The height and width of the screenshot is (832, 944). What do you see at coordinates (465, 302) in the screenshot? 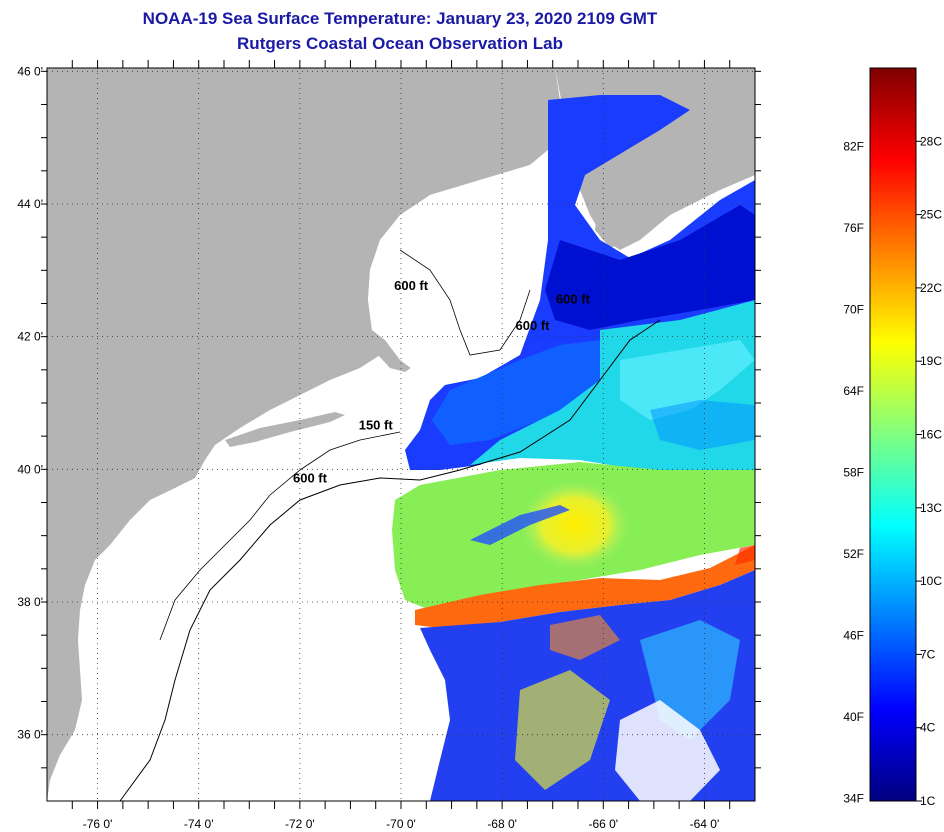
I see `isobath-gulf-of-maine` at bounding box center [465, 302].